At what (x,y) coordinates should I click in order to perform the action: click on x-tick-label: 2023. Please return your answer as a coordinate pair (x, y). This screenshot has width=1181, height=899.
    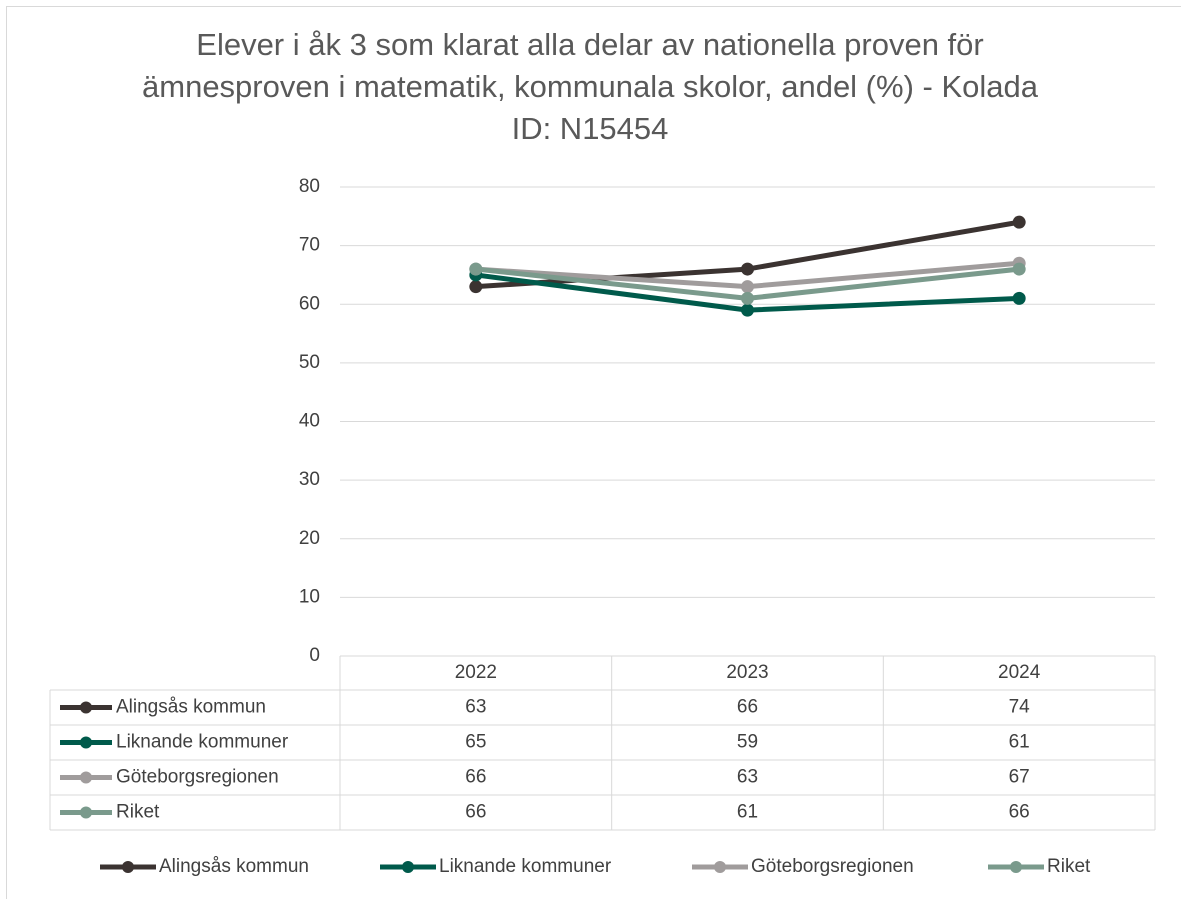
    Looking at the image, I should click on (747, 672).